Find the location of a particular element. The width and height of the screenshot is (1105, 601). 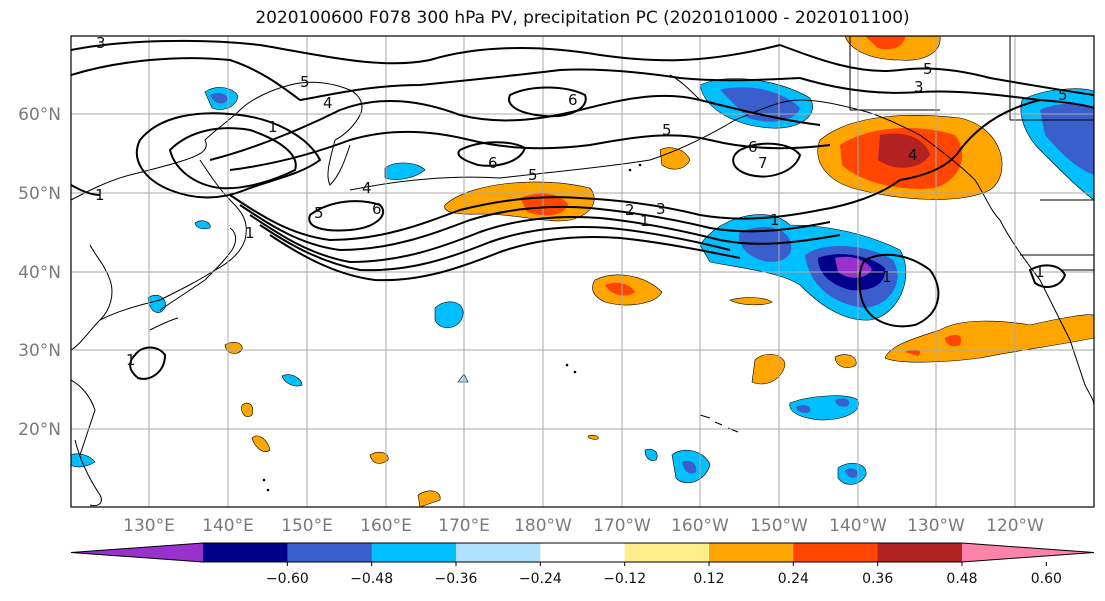

lon-label: 120°W is located at coordinates (1015, 526).